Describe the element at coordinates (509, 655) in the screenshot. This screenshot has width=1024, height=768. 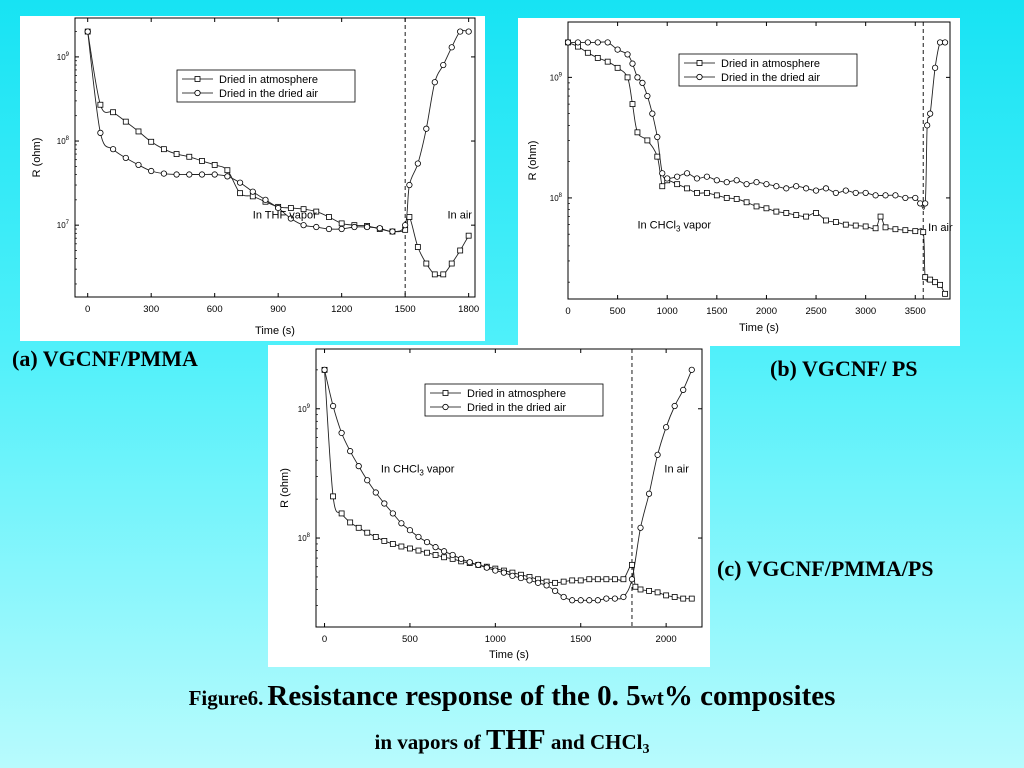
I see `x-axis-label: Time (s)` at that location.